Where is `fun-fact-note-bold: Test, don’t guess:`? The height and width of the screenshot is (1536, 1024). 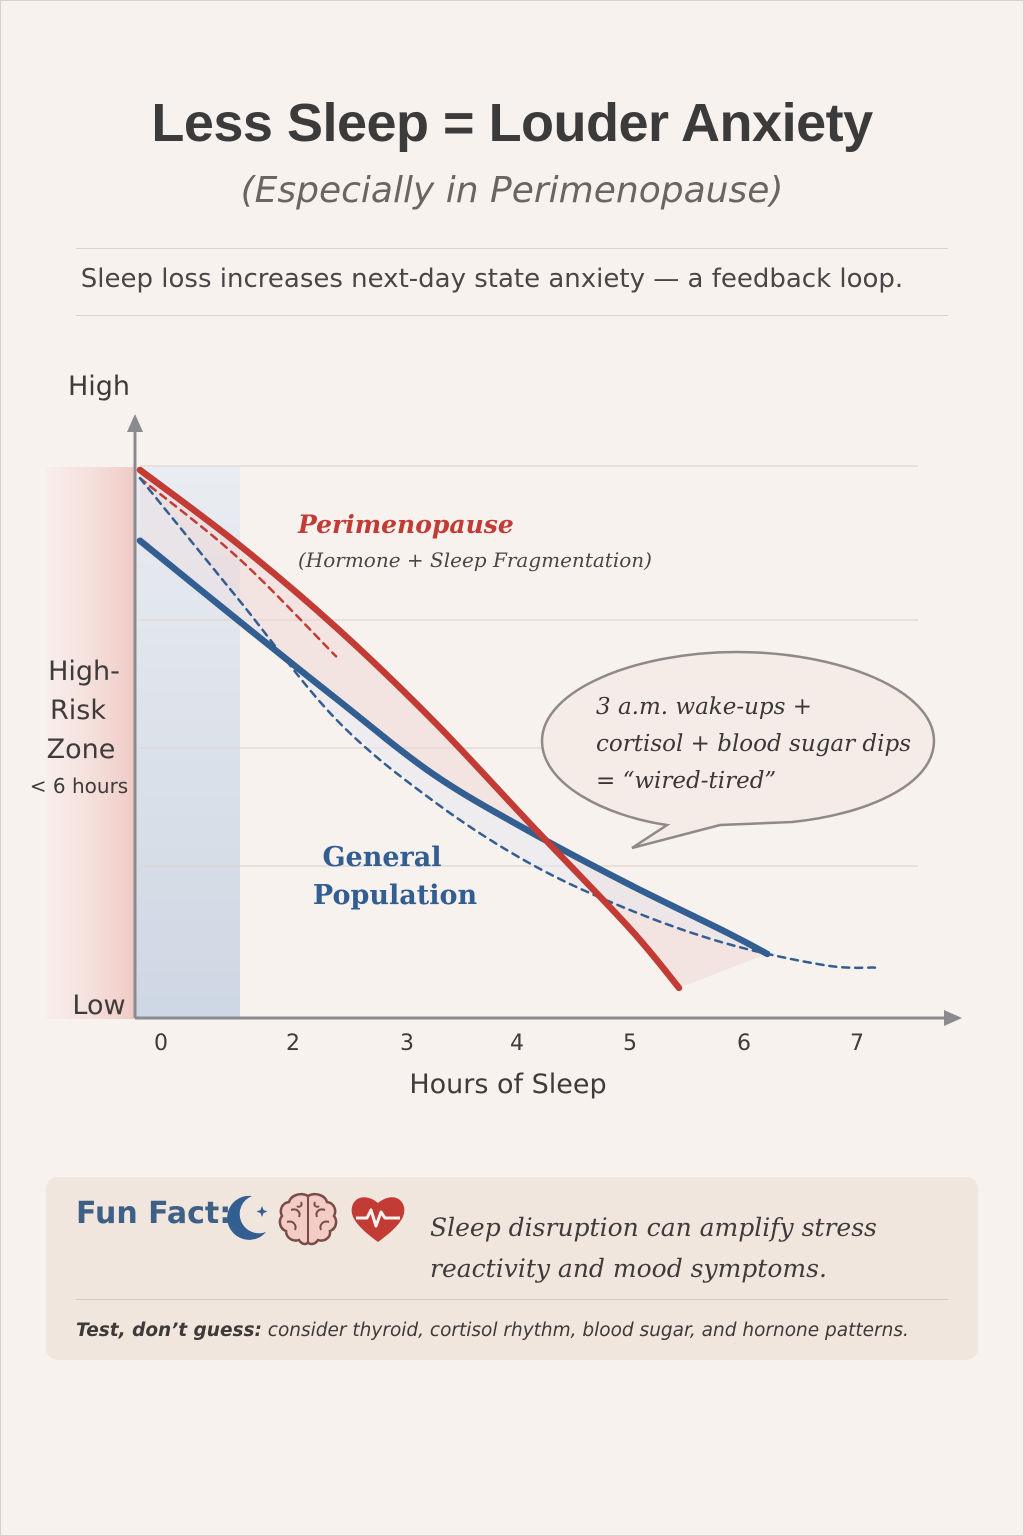 fun-fact-note-bold: Test, don’t guess: is located at coordinates (169, 1330).